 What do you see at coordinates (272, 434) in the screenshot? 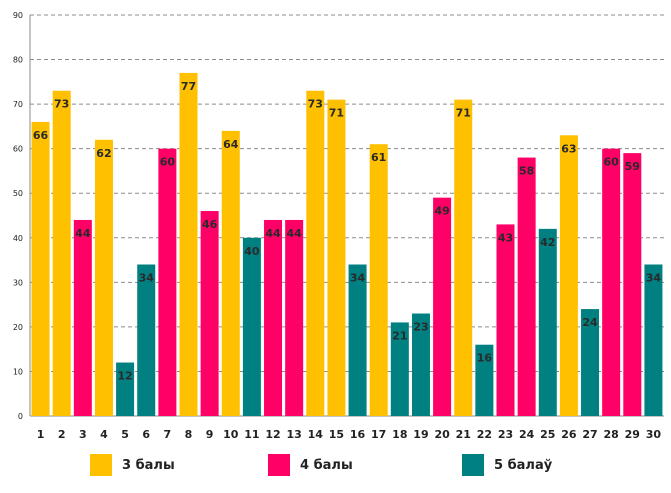
I see `x-tick-label-12: 12` at bounding box center [272, 434].